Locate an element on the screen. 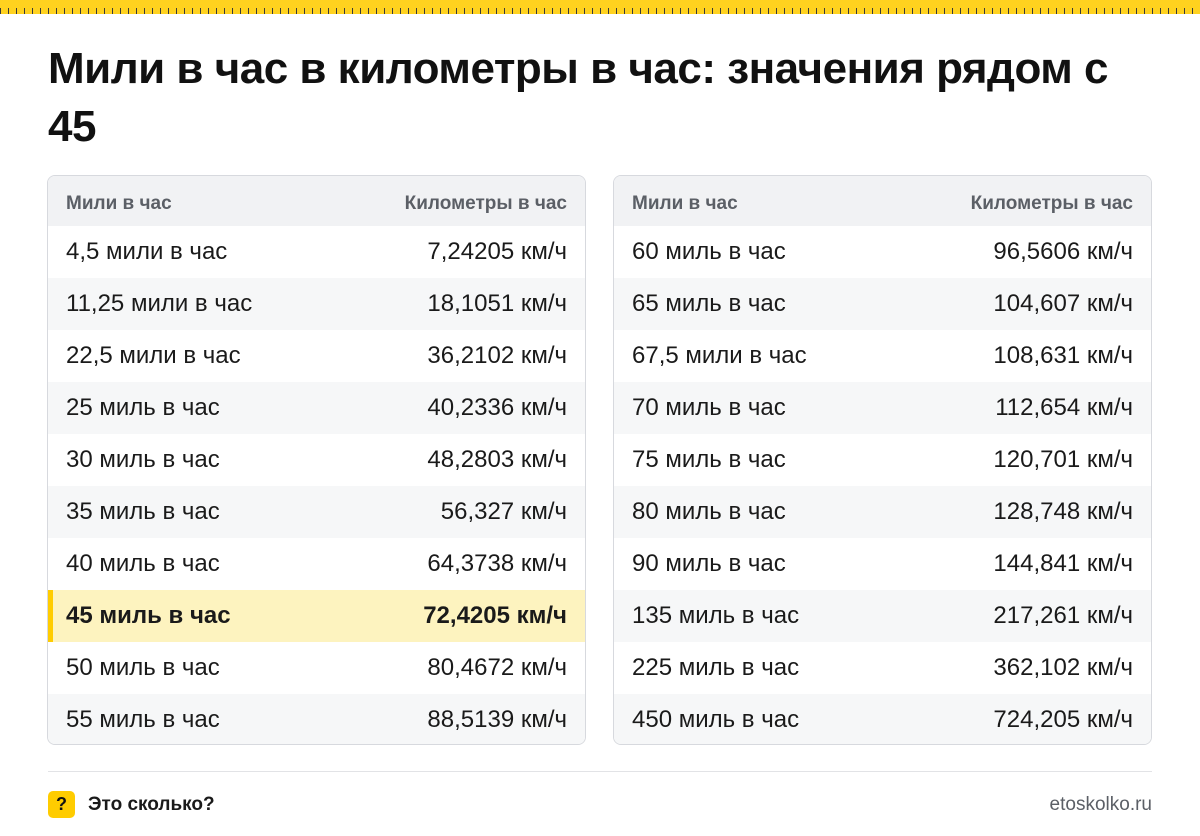 The width and height of the screenshot is (1200, 836). cell-kmh: 72,4205 км/ч is located at coordinates (495, 615).